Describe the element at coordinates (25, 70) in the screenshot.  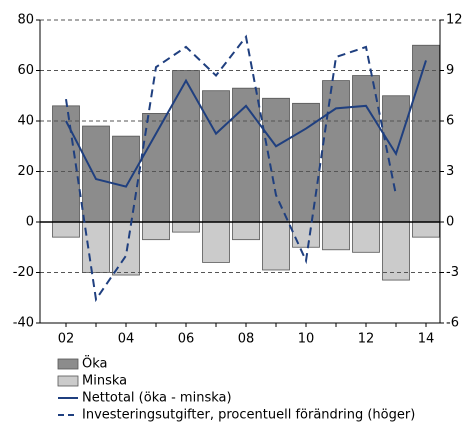
I see `y-tick-label: 60` at that location.